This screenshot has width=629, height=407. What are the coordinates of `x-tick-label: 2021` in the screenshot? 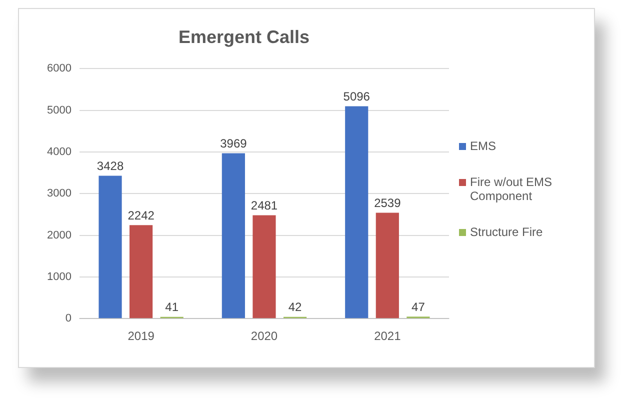 It's located at (388, 336).